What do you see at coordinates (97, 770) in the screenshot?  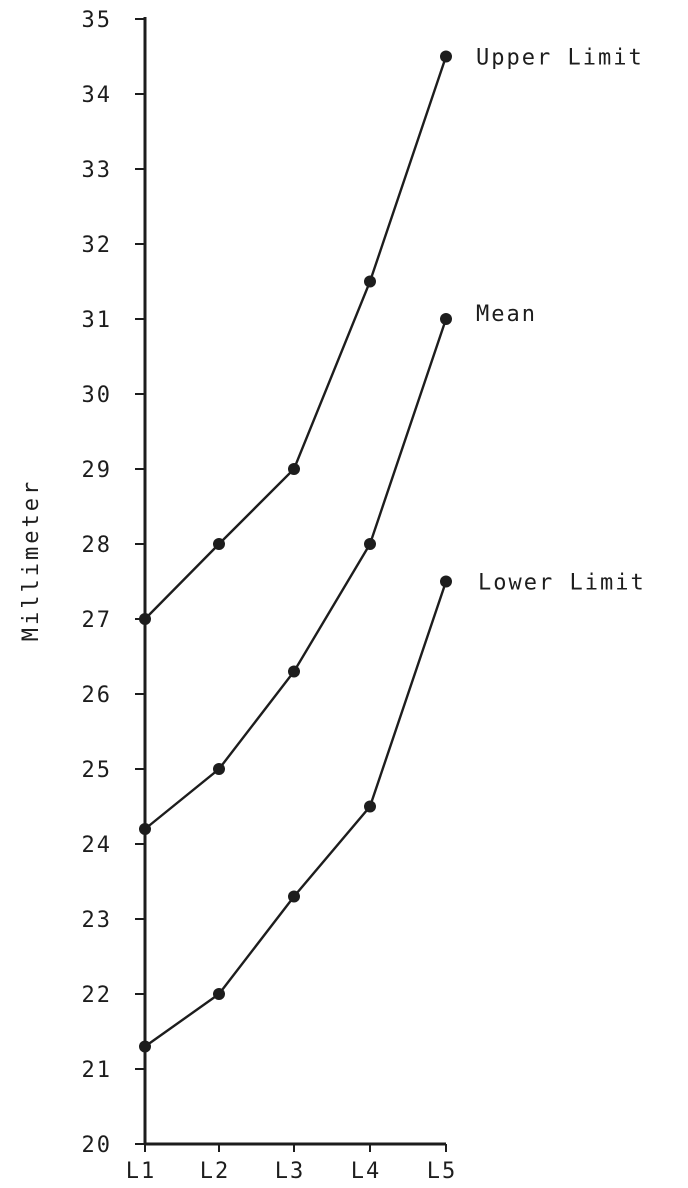 I see `y-tick-label: 25` at bounding box center [97, 770].